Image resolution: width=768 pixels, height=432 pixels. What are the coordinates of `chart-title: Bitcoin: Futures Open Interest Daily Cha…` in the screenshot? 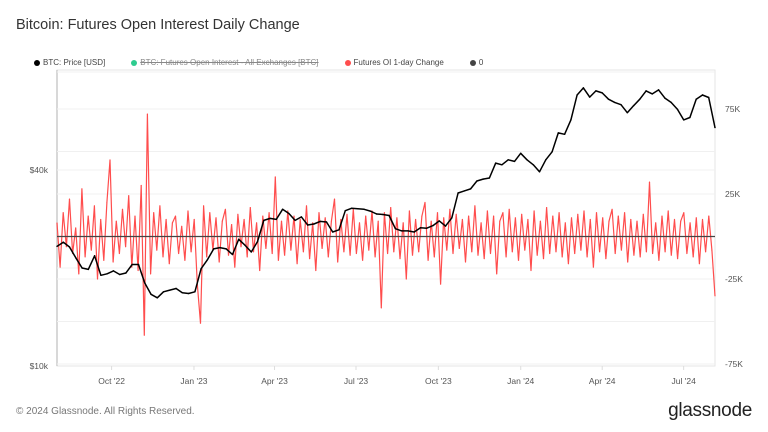 It's located at (158, 25).